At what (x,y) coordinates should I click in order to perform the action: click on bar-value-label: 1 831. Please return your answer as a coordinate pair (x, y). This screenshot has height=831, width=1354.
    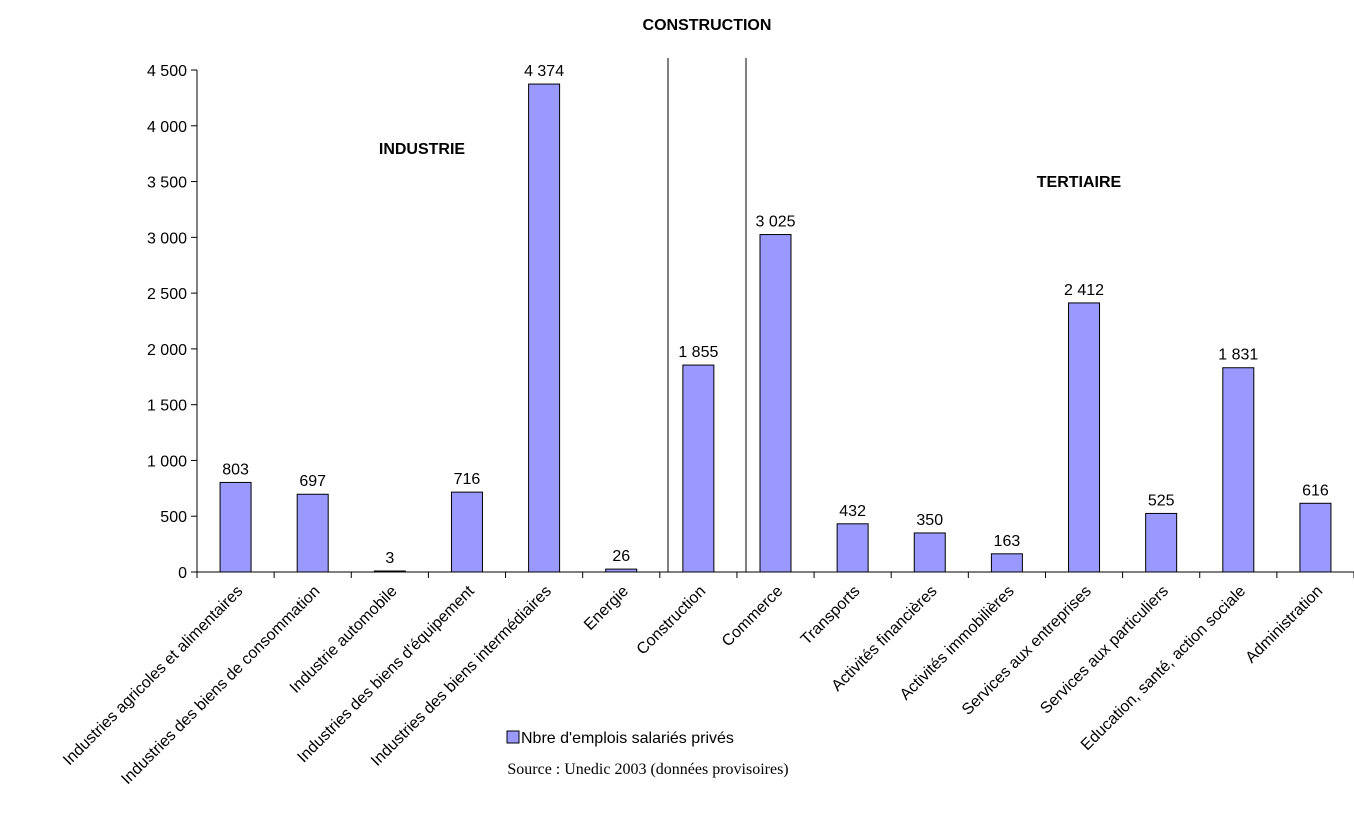
    Looking at the image, I should click on (1238, 355).